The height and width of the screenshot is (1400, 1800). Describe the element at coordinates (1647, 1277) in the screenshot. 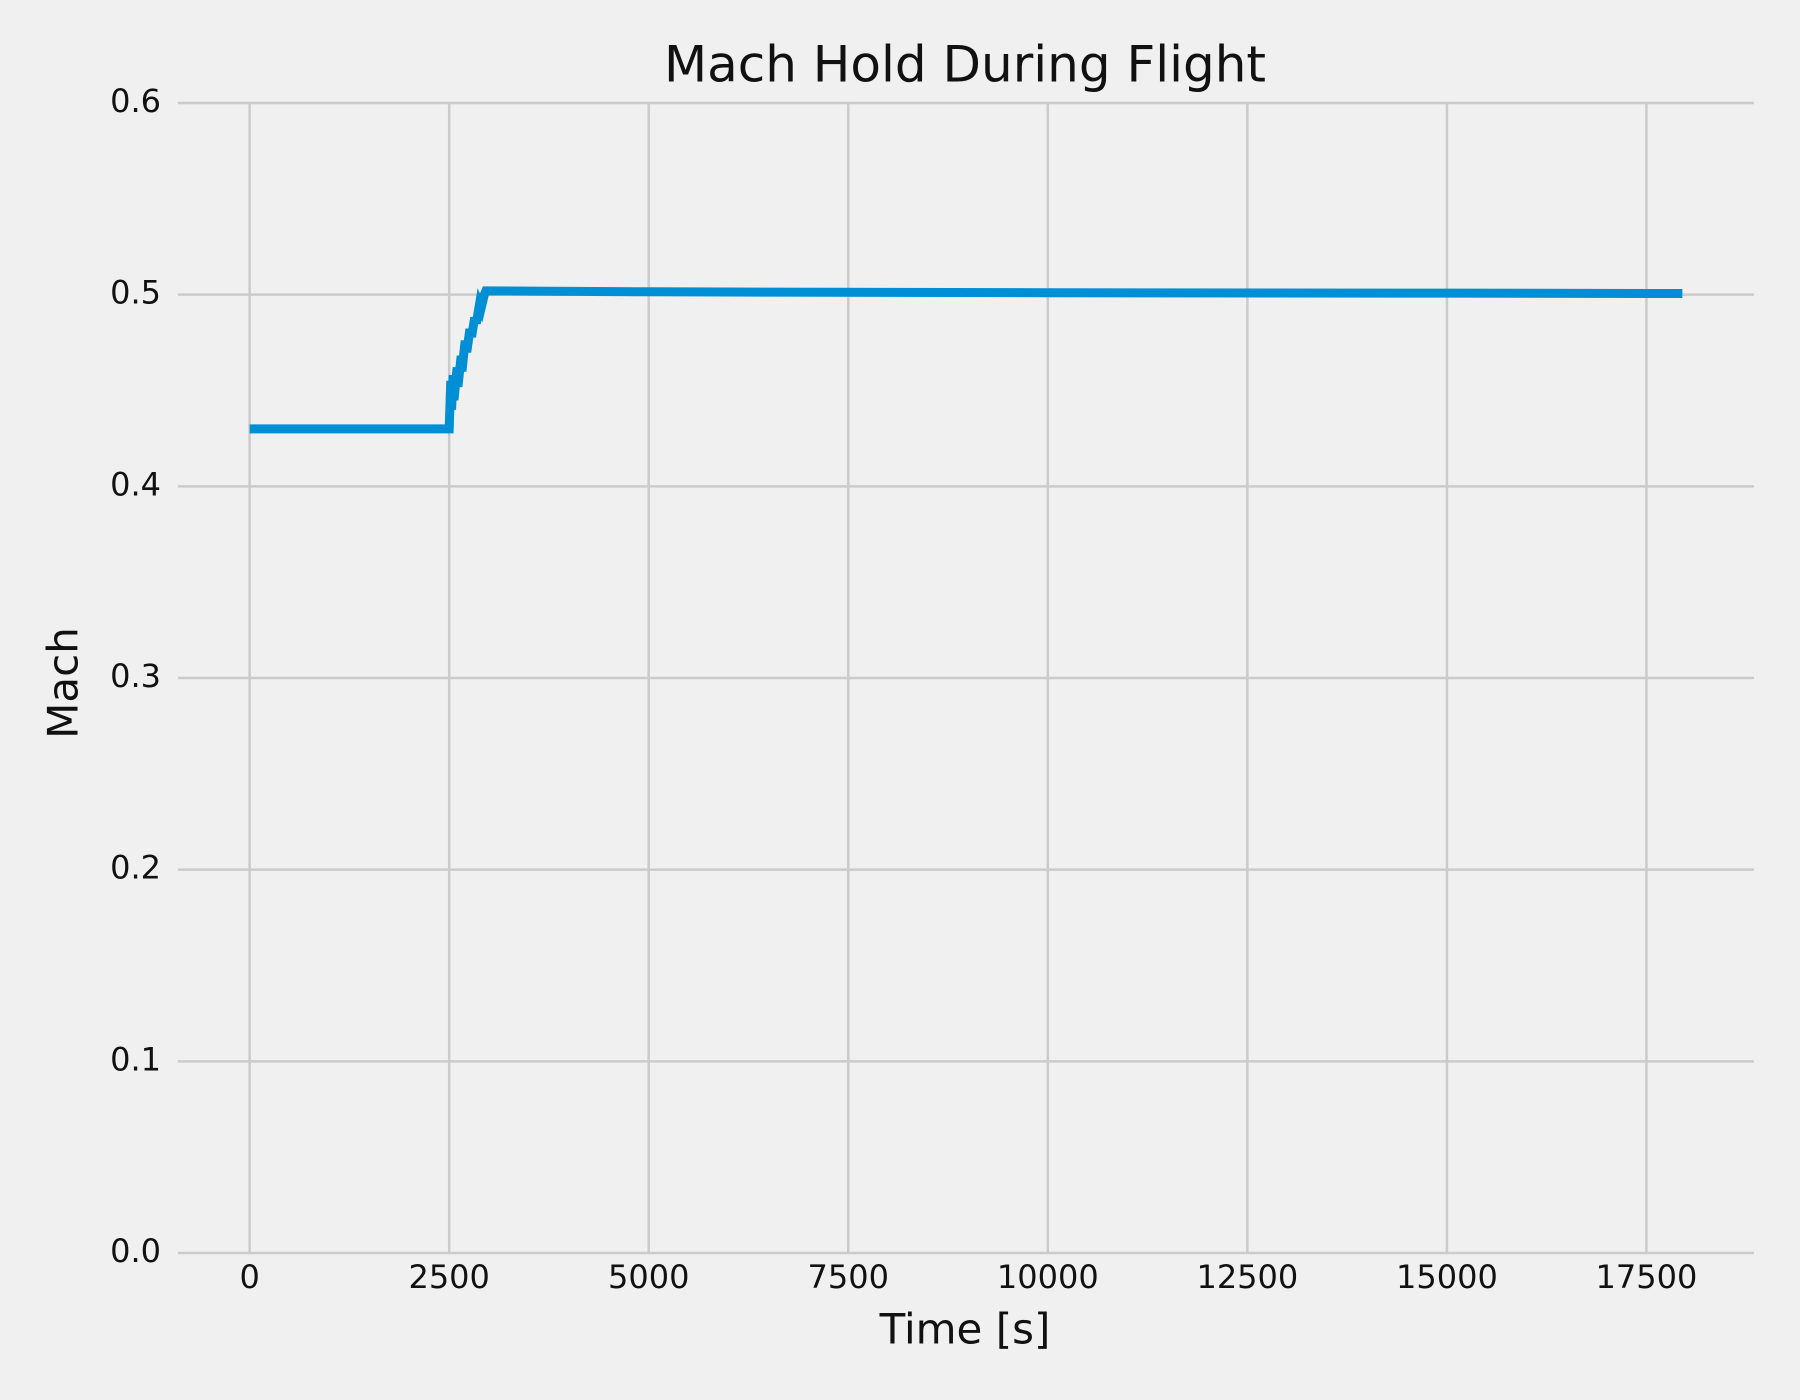

I see `x-tick-label: 17500` at that location.